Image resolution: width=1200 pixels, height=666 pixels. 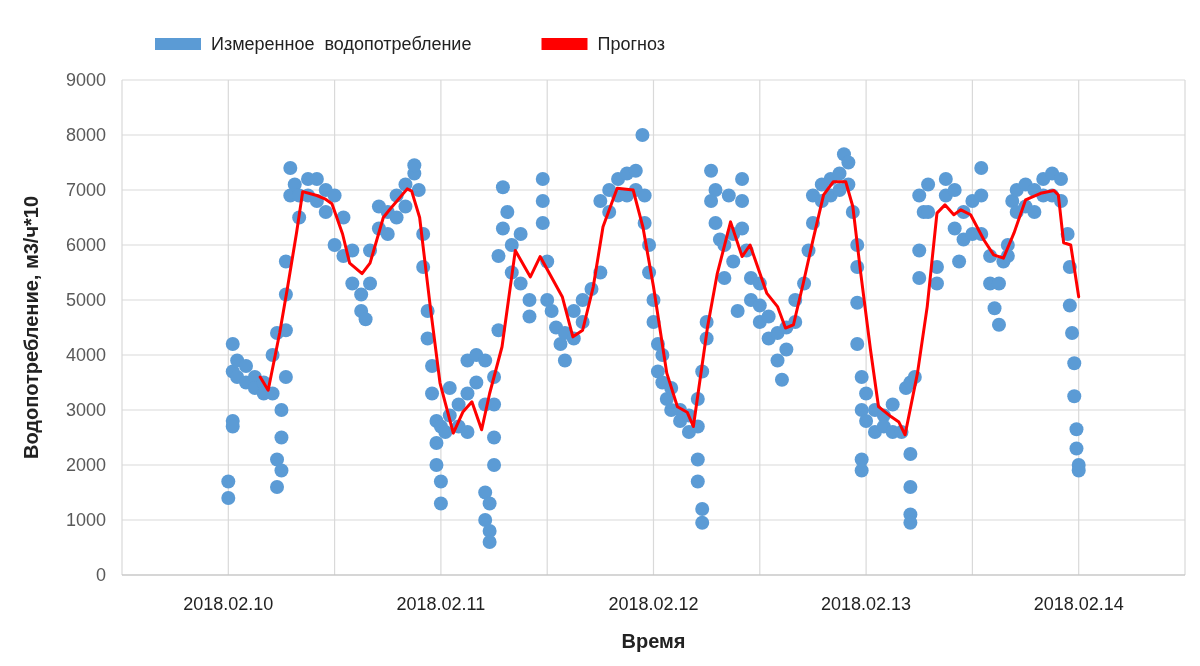 What do you see at coordinates (100, 575) in the screenshot?
I see `y-tick-label: 0` at bounding box center [100, 575].